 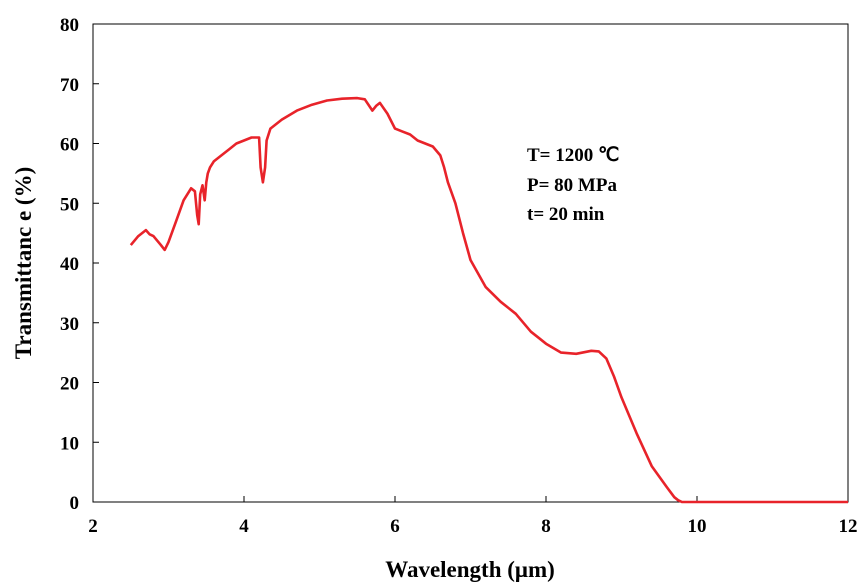 What do you see at coordinates (79, 264) in the screenshot?
I see `y-axis-ticks: 0 10 20 30 40 50 60 70 80` at bounding box center [79, 264].